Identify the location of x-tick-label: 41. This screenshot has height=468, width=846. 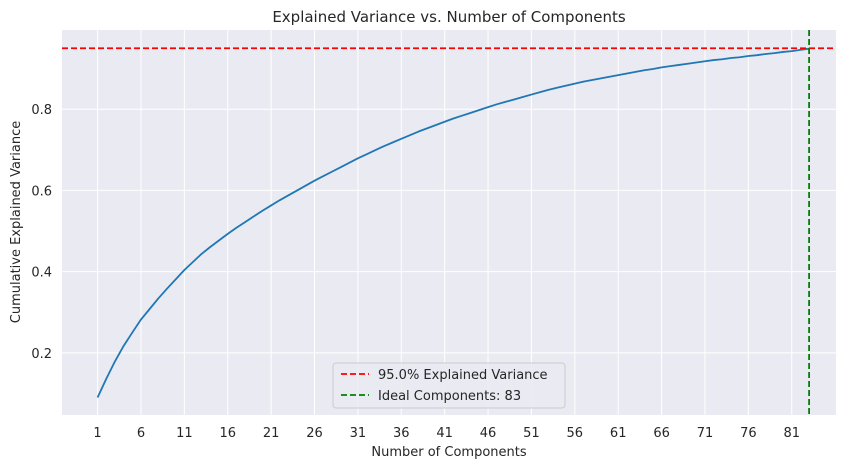
(444, 433).